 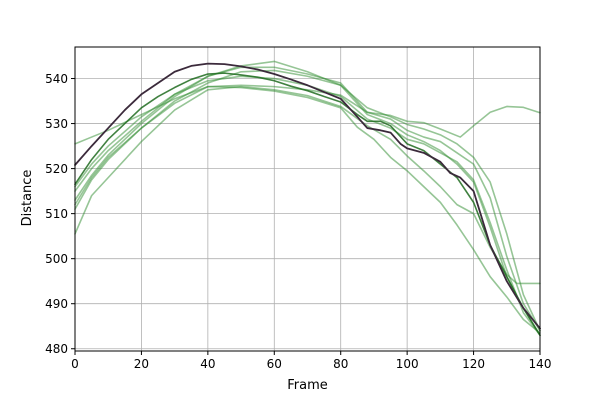 I want to click on x-tick-label: 120, so click(x=473, y=364).